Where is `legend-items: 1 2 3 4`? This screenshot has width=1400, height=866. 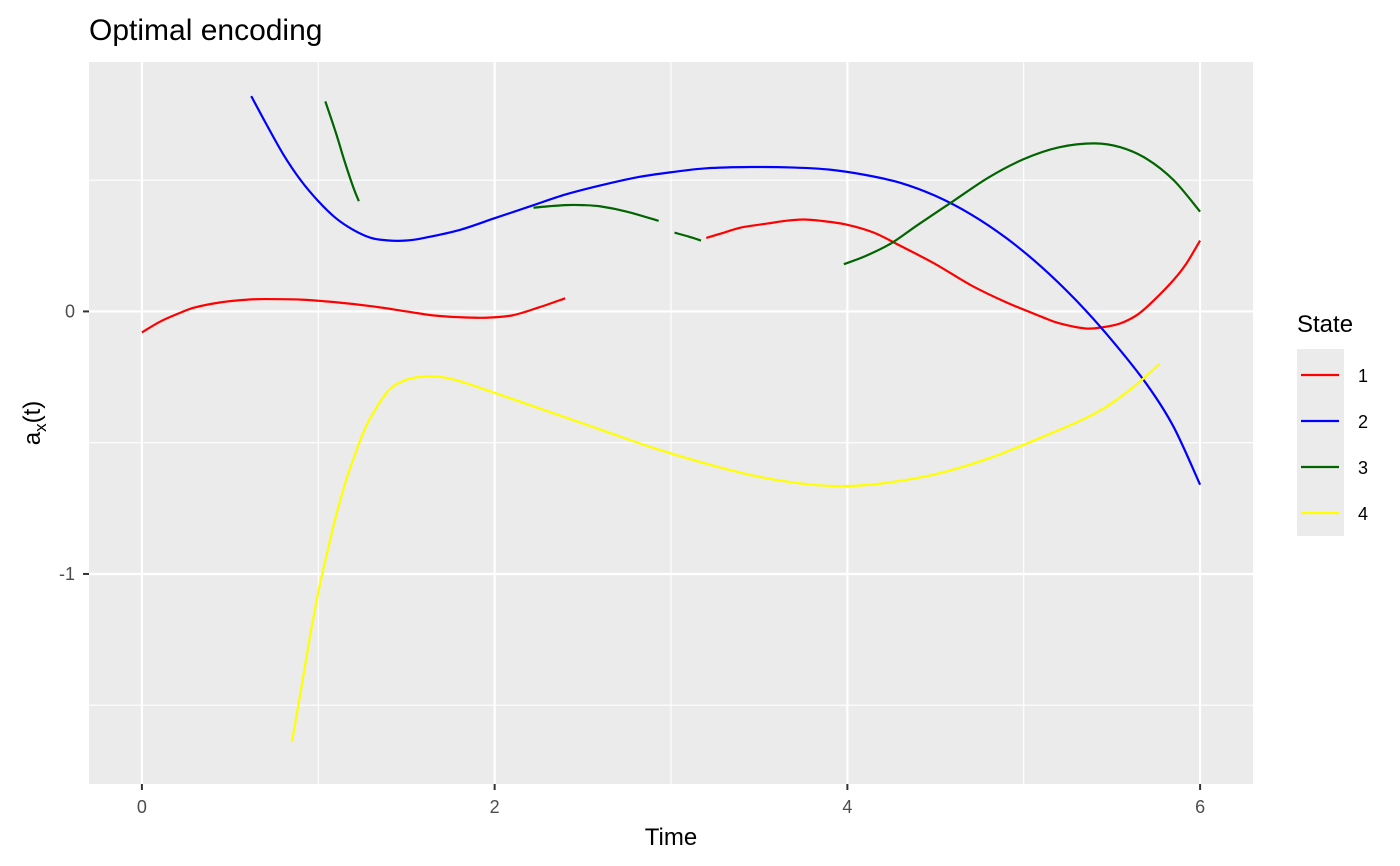
legend-items: 1 2 3 4 is located at coordinates (1334, 445).